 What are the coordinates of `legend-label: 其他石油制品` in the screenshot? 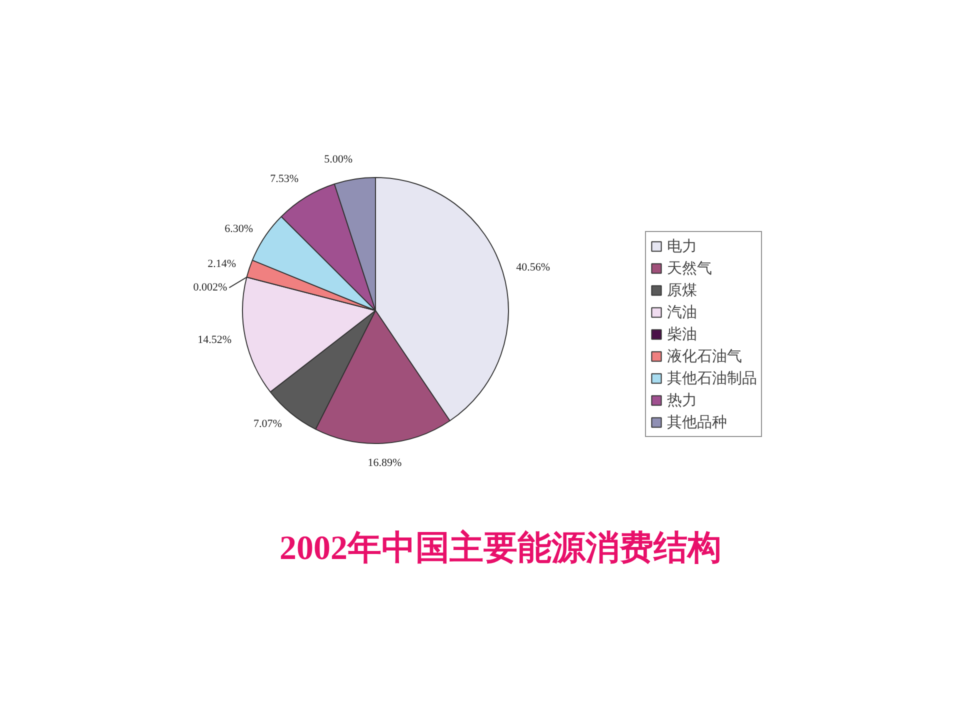 It's located at (712, 378).